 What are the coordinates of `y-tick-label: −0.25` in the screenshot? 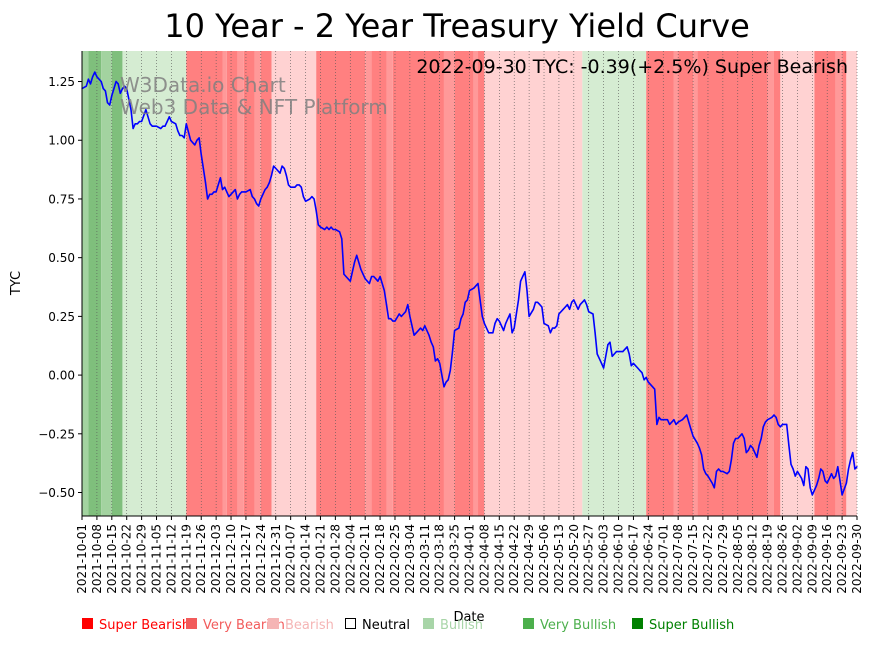 It's located at (56, 434).